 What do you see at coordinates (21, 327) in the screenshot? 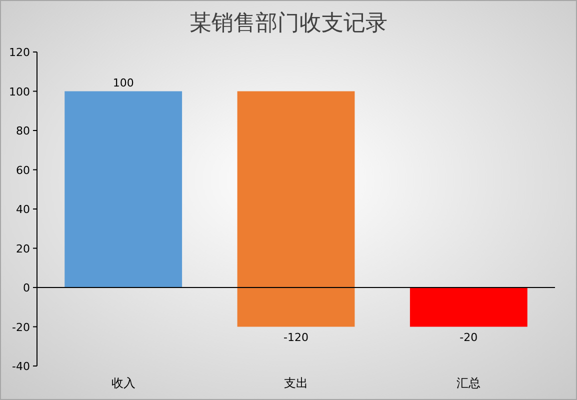
I see `y-tick-label: -20` at bounding box center [21, 327].